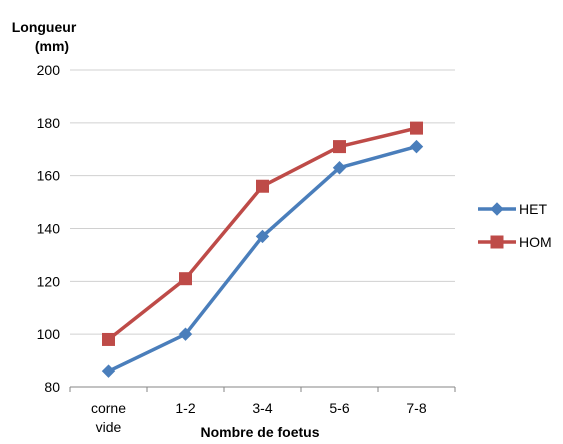  What do you see at coordinates (49, 123) in the screenshot?
I see `y-tick-label: 180` at bounding box center [49, 123].